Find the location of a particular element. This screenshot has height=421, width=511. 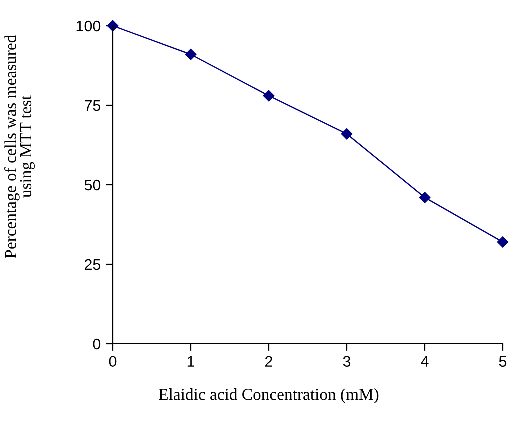

x-tick-label: 1 is located at coordinates (191, 361).